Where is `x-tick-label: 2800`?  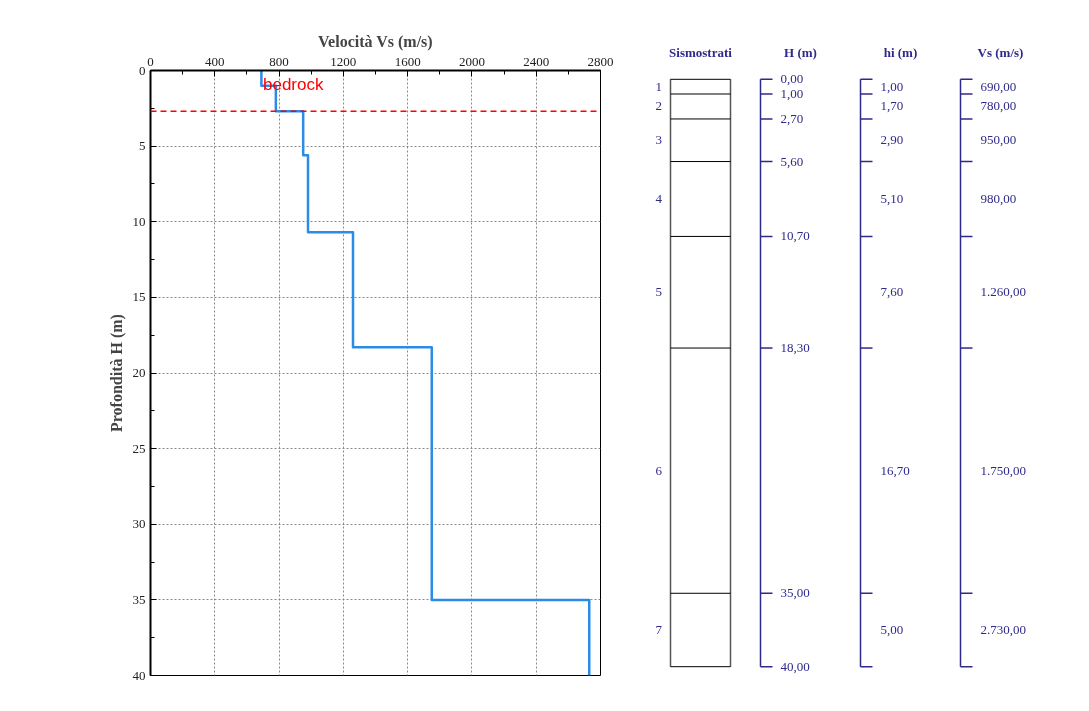
x-tick-label: 2800 is located at coordinates (600, 61).